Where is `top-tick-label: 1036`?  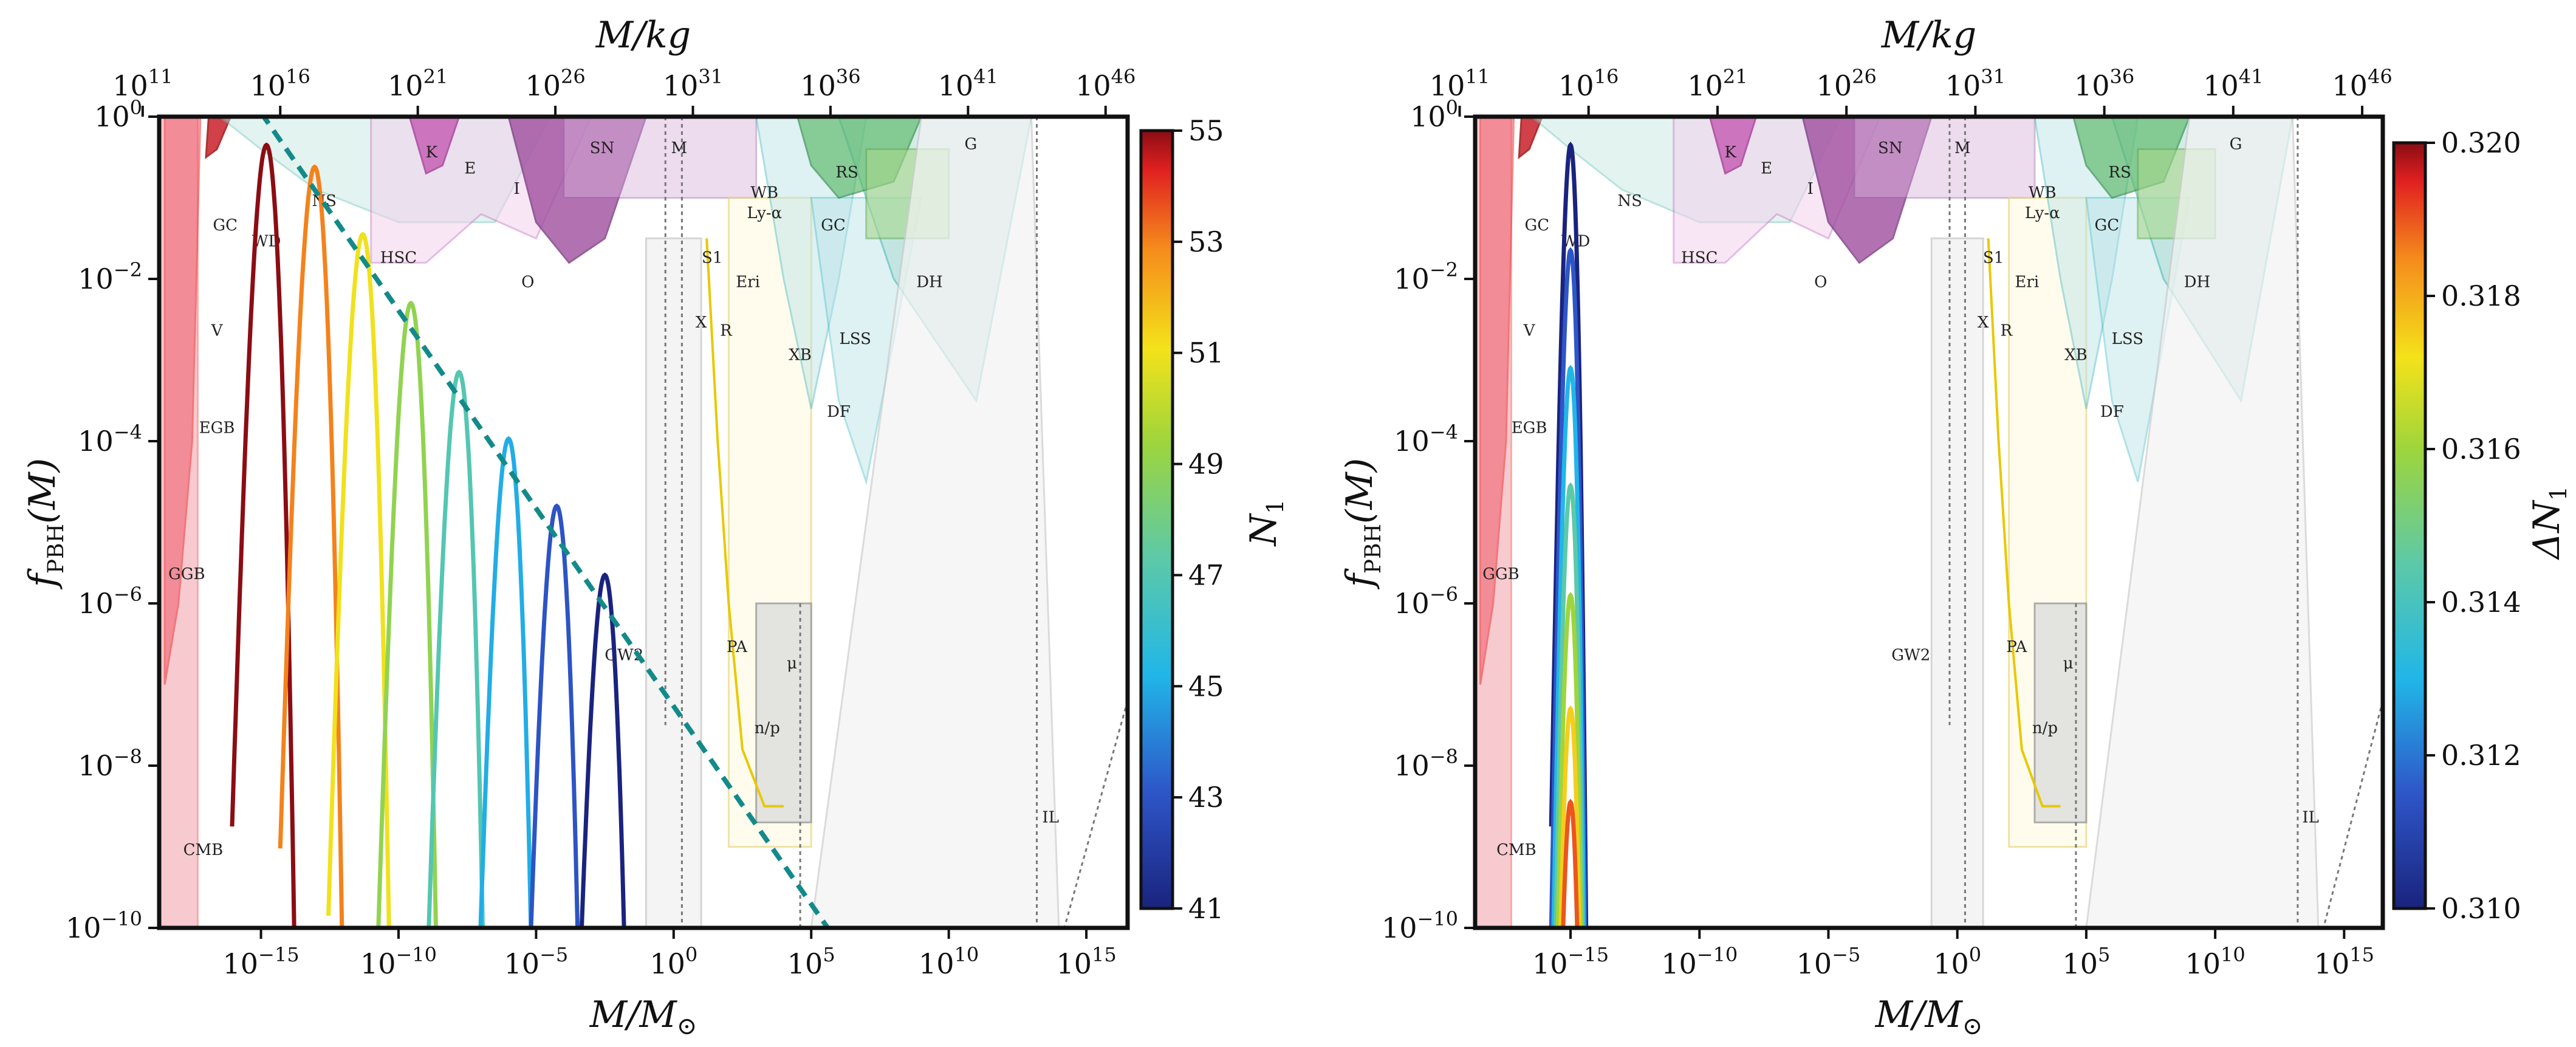 top-tick-label: 1036 is located at coordinates (2104, 83).